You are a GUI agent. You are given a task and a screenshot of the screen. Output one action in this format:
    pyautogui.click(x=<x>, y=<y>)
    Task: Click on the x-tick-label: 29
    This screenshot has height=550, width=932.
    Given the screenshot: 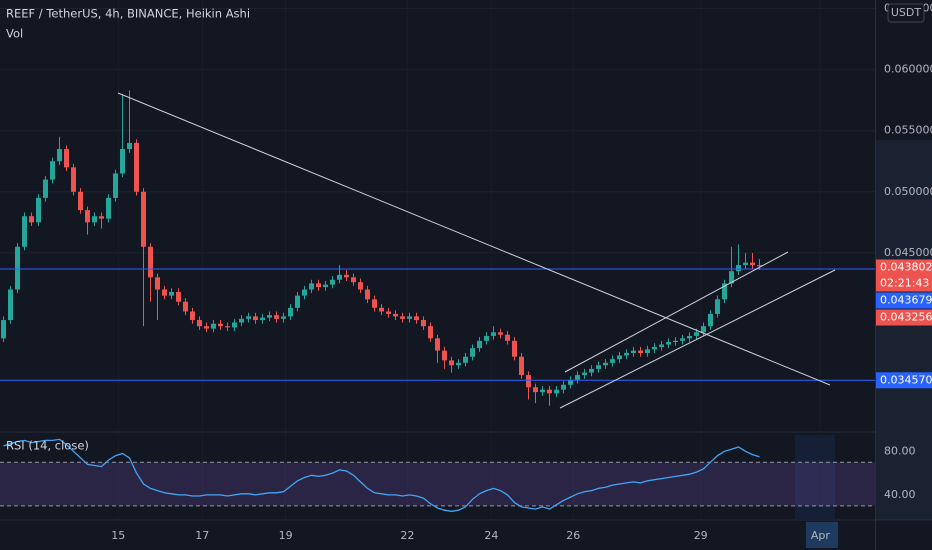 What is the action you would take?
    pyautogui.click(x=701, y=535)
    